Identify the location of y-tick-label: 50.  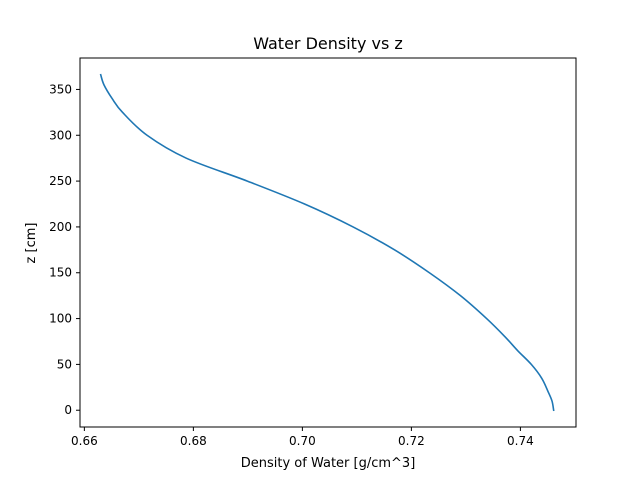
(64, 364).